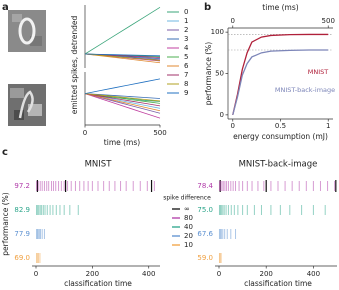 This screenshot has width=339, height=290. What do you see at coordinates (74, 65) in the screenshot?
I see `y-axis-label: emitted spikes, detrended` at bounding box center [74, 65].